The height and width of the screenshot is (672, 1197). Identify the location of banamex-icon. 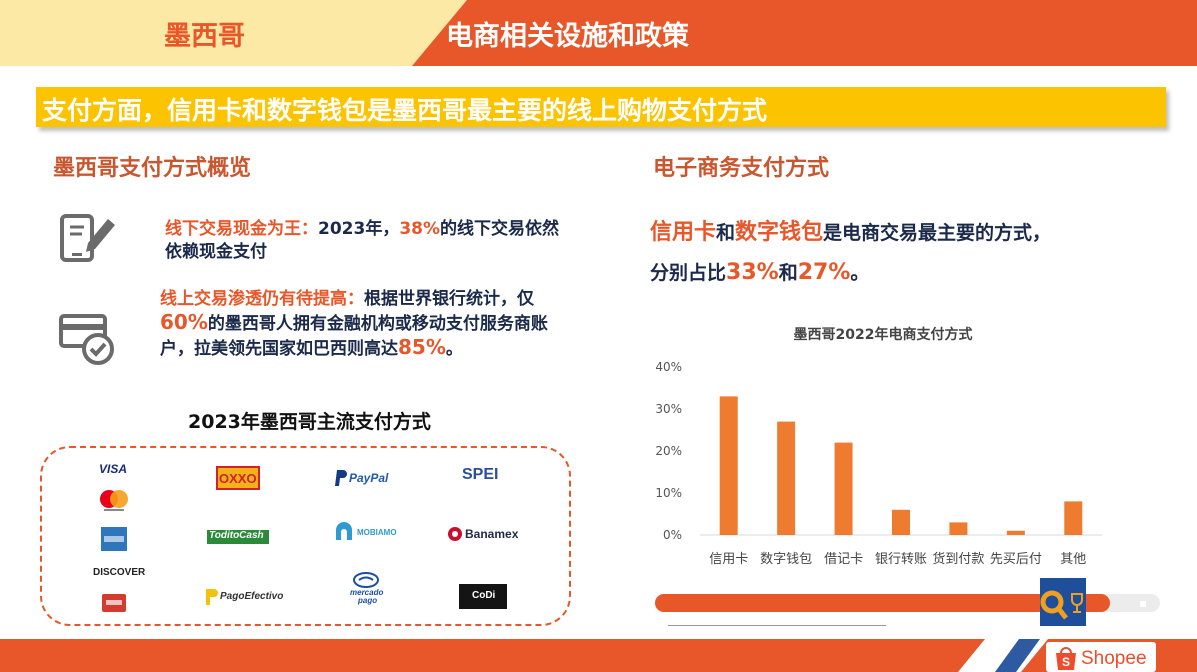
(455, 534).